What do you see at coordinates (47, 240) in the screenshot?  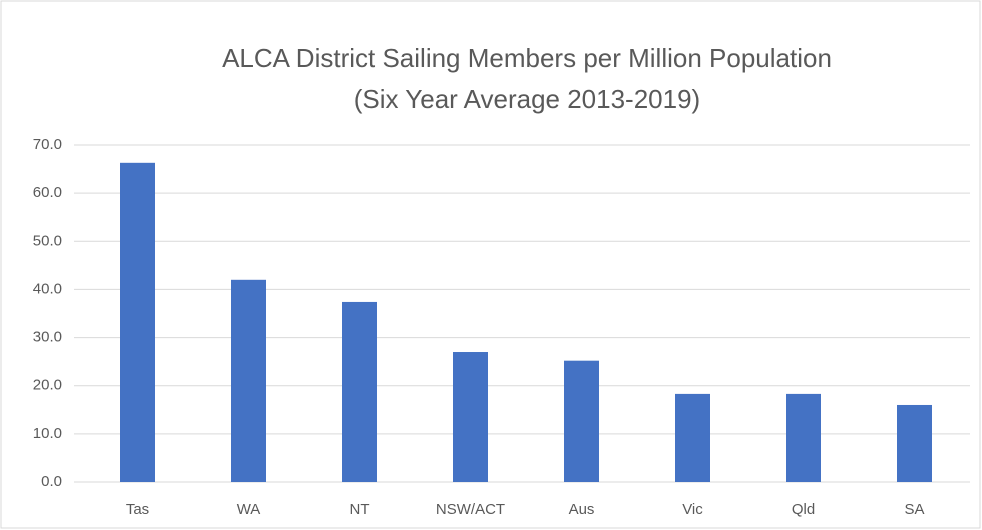 I see `y-tick-label: 50.0` at bounding box center [47, 240].